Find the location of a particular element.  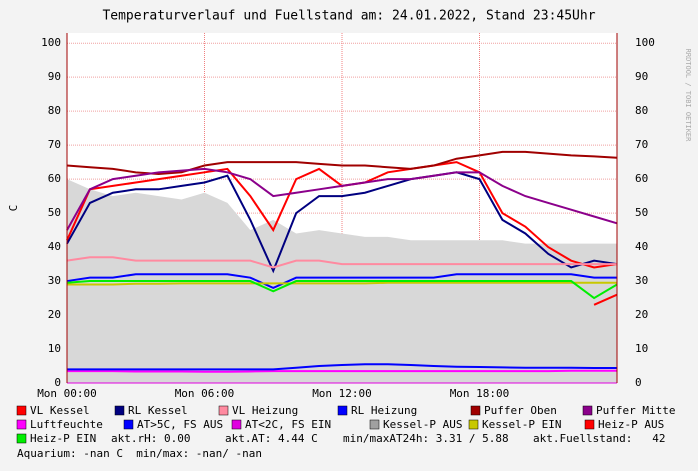

x-tick-label: Mon 18:00 is located at coordinates (480, 393).